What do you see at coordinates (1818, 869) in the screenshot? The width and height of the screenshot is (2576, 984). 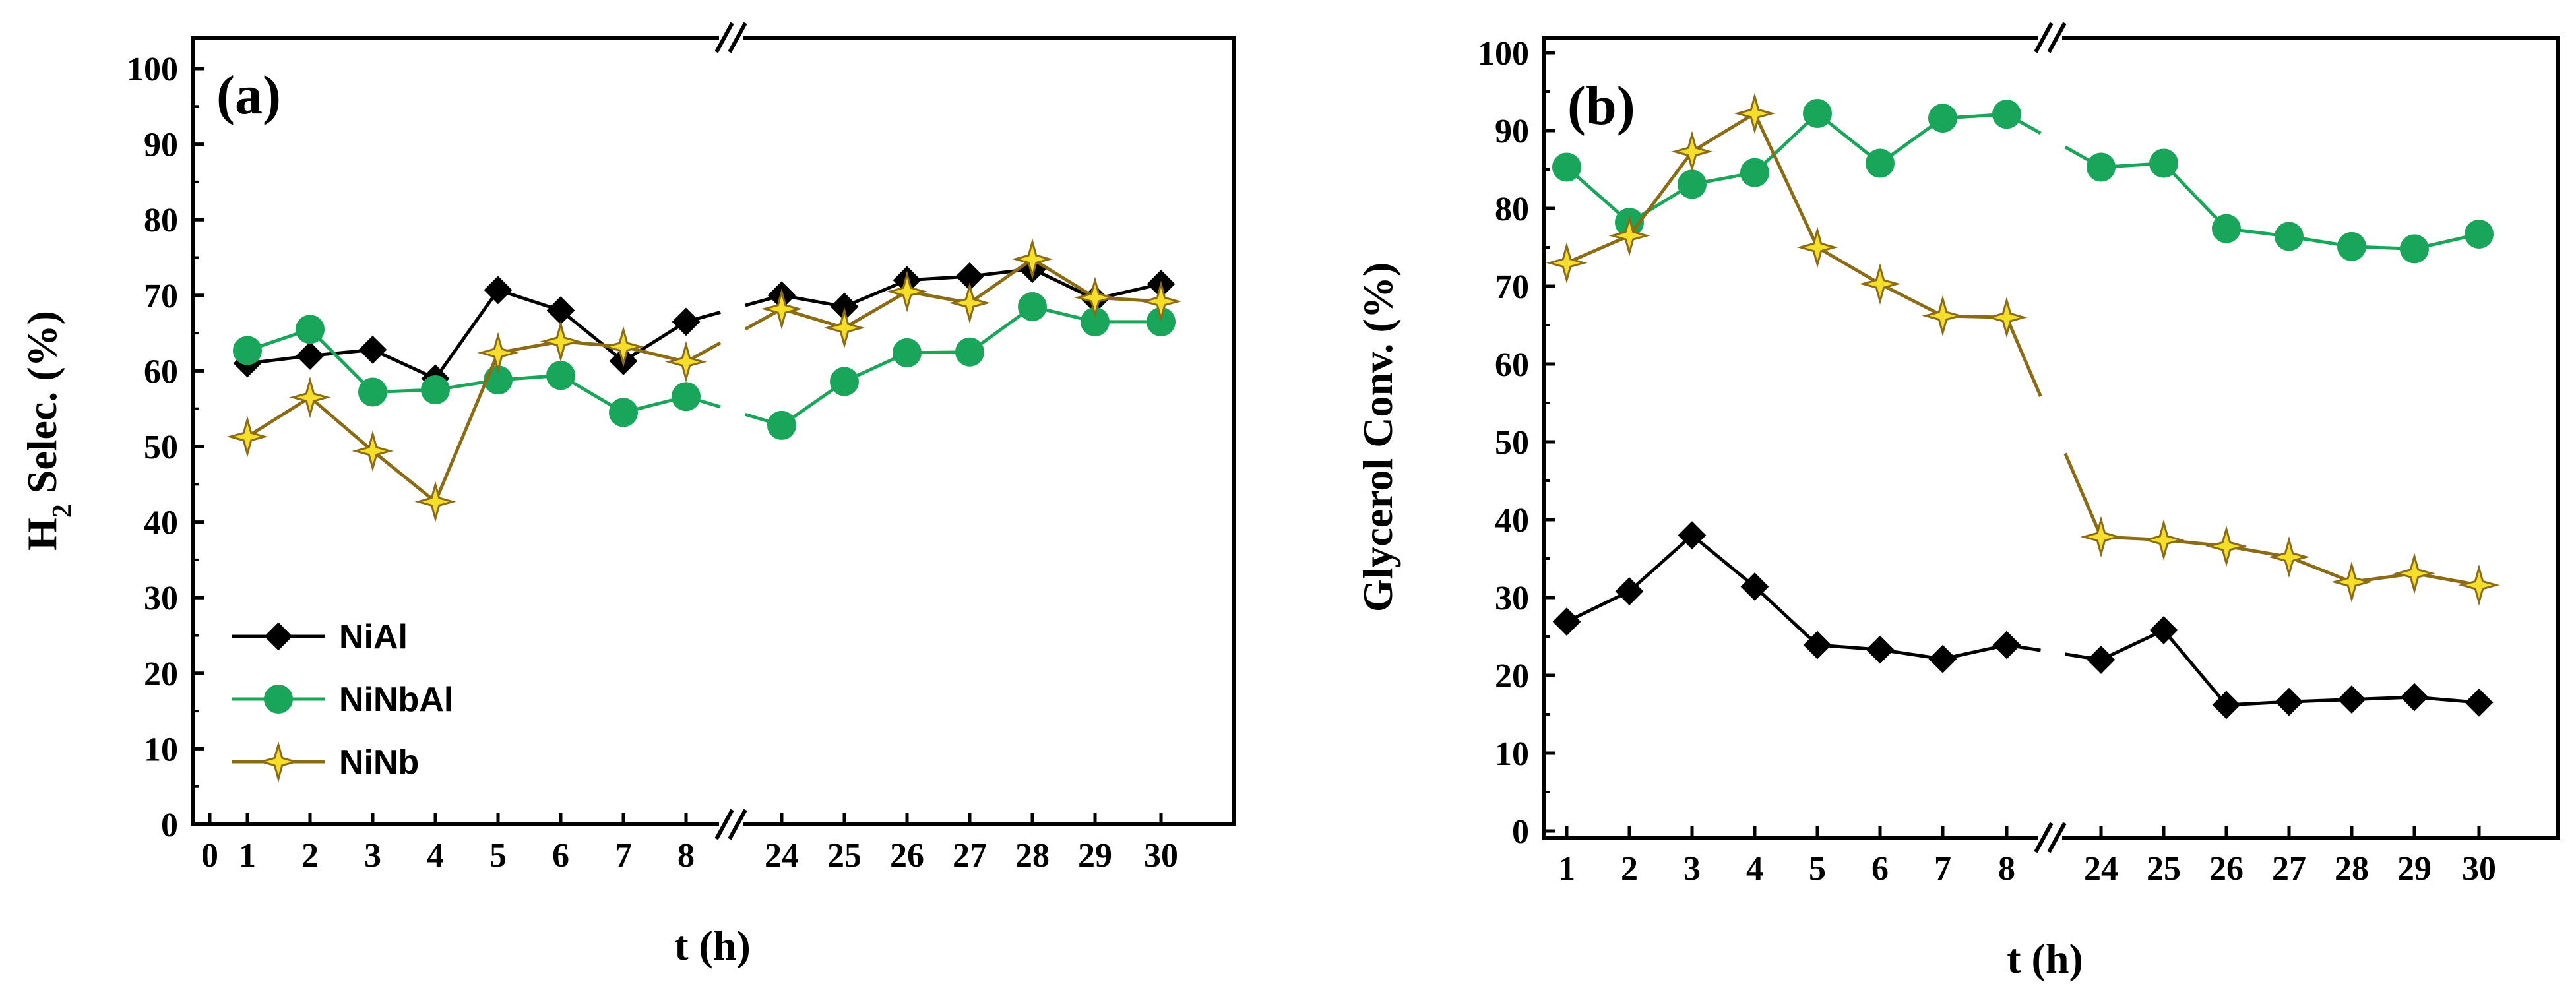 I see `panel-b-x-tick-label: 5` at bounding box center [1818, 869].